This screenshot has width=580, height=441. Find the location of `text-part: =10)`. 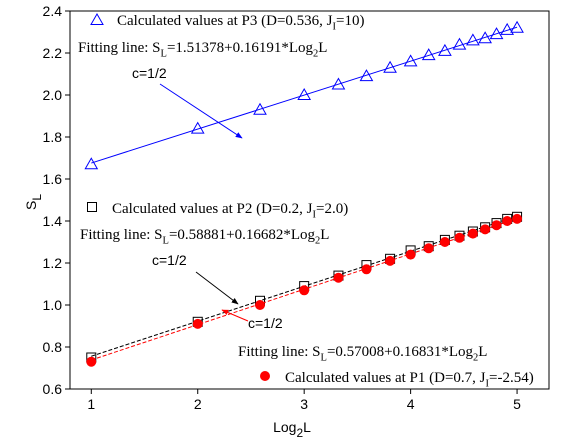

text-part: =10) is located at coordinates (350, 21).